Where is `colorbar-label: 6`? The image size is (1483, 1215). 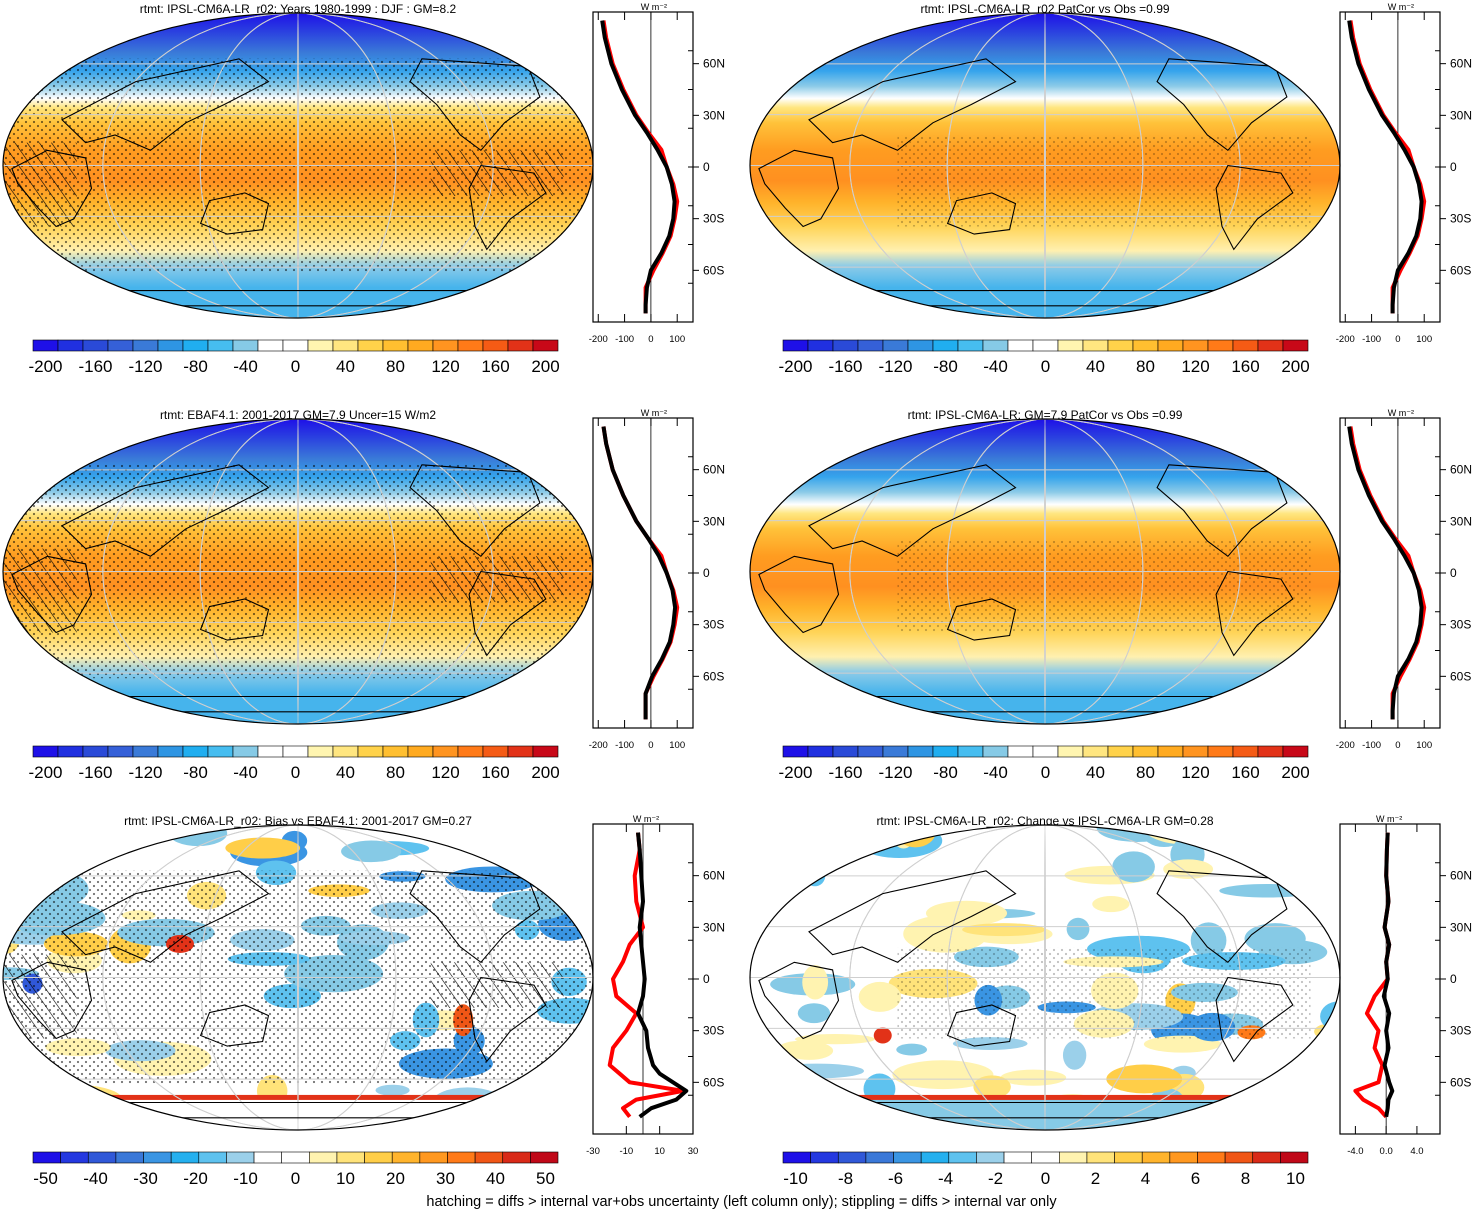 colorbar-label: 6 is located at coordinates (1195, 1178).